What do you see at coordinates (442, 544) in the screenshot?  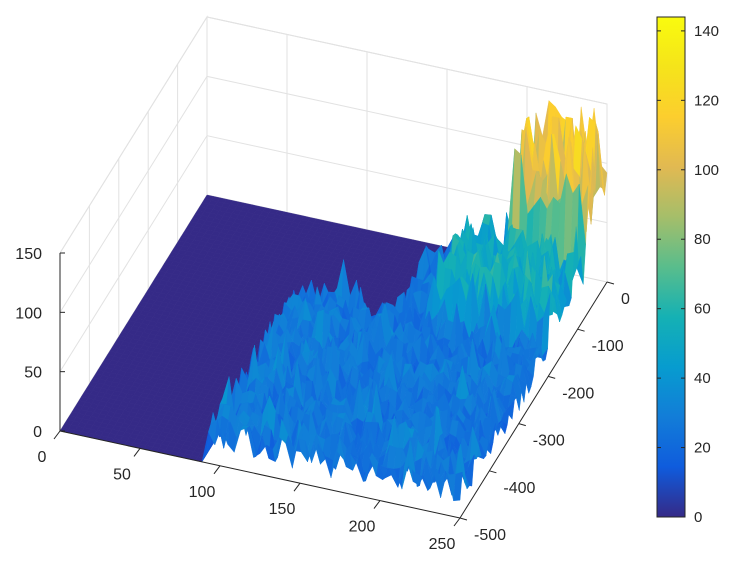 I see `x-tick-label: 250` at bounding box center [442, 544].